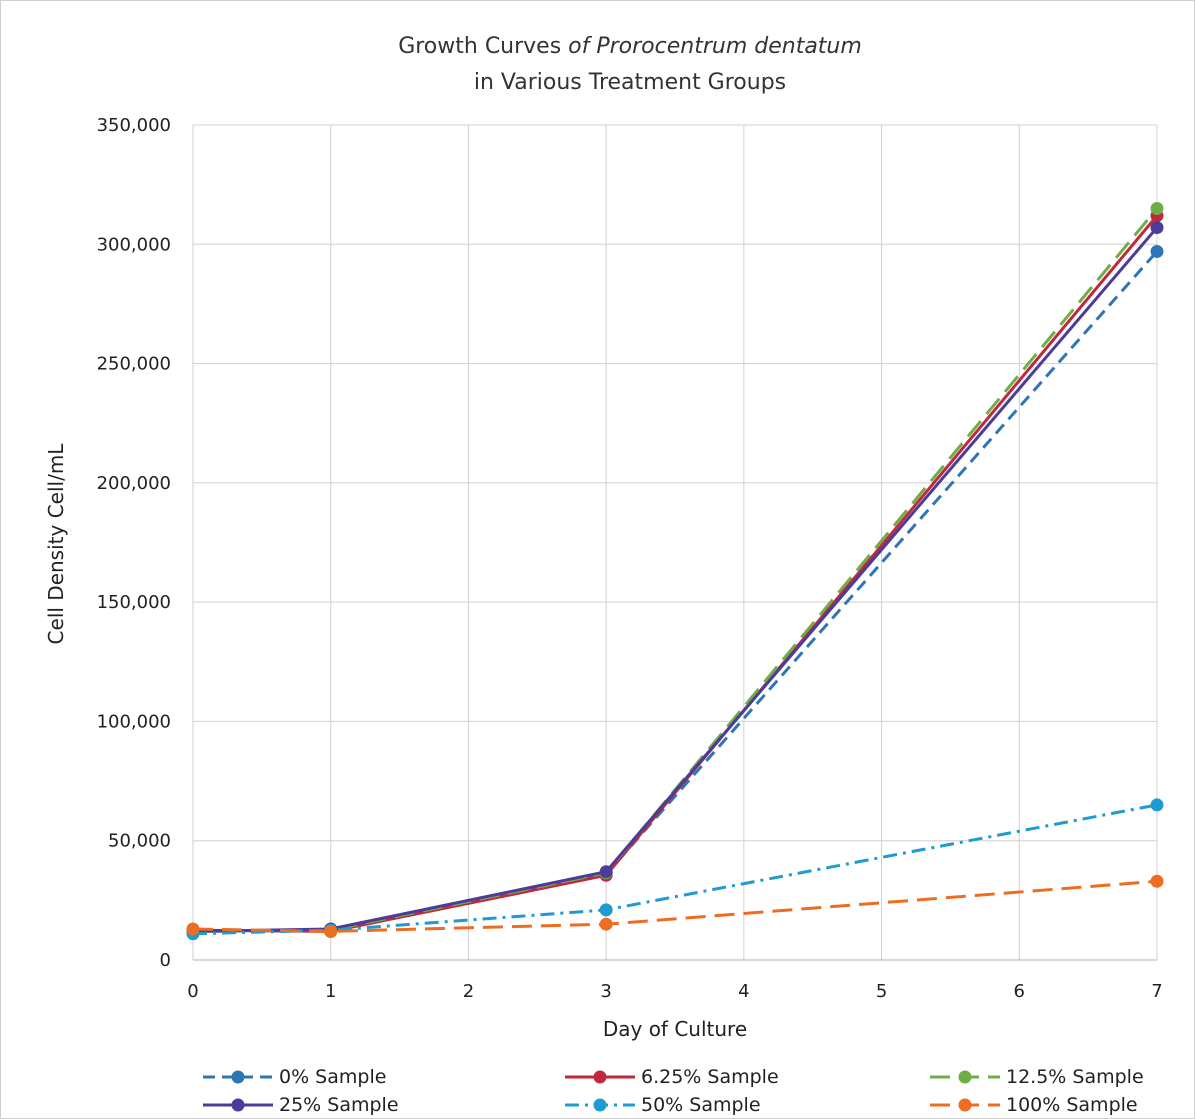  What do you see at coordinates (881, 991) in the screenshot?
I see `x-tick-label: 5` at bounding box center [881, 991].